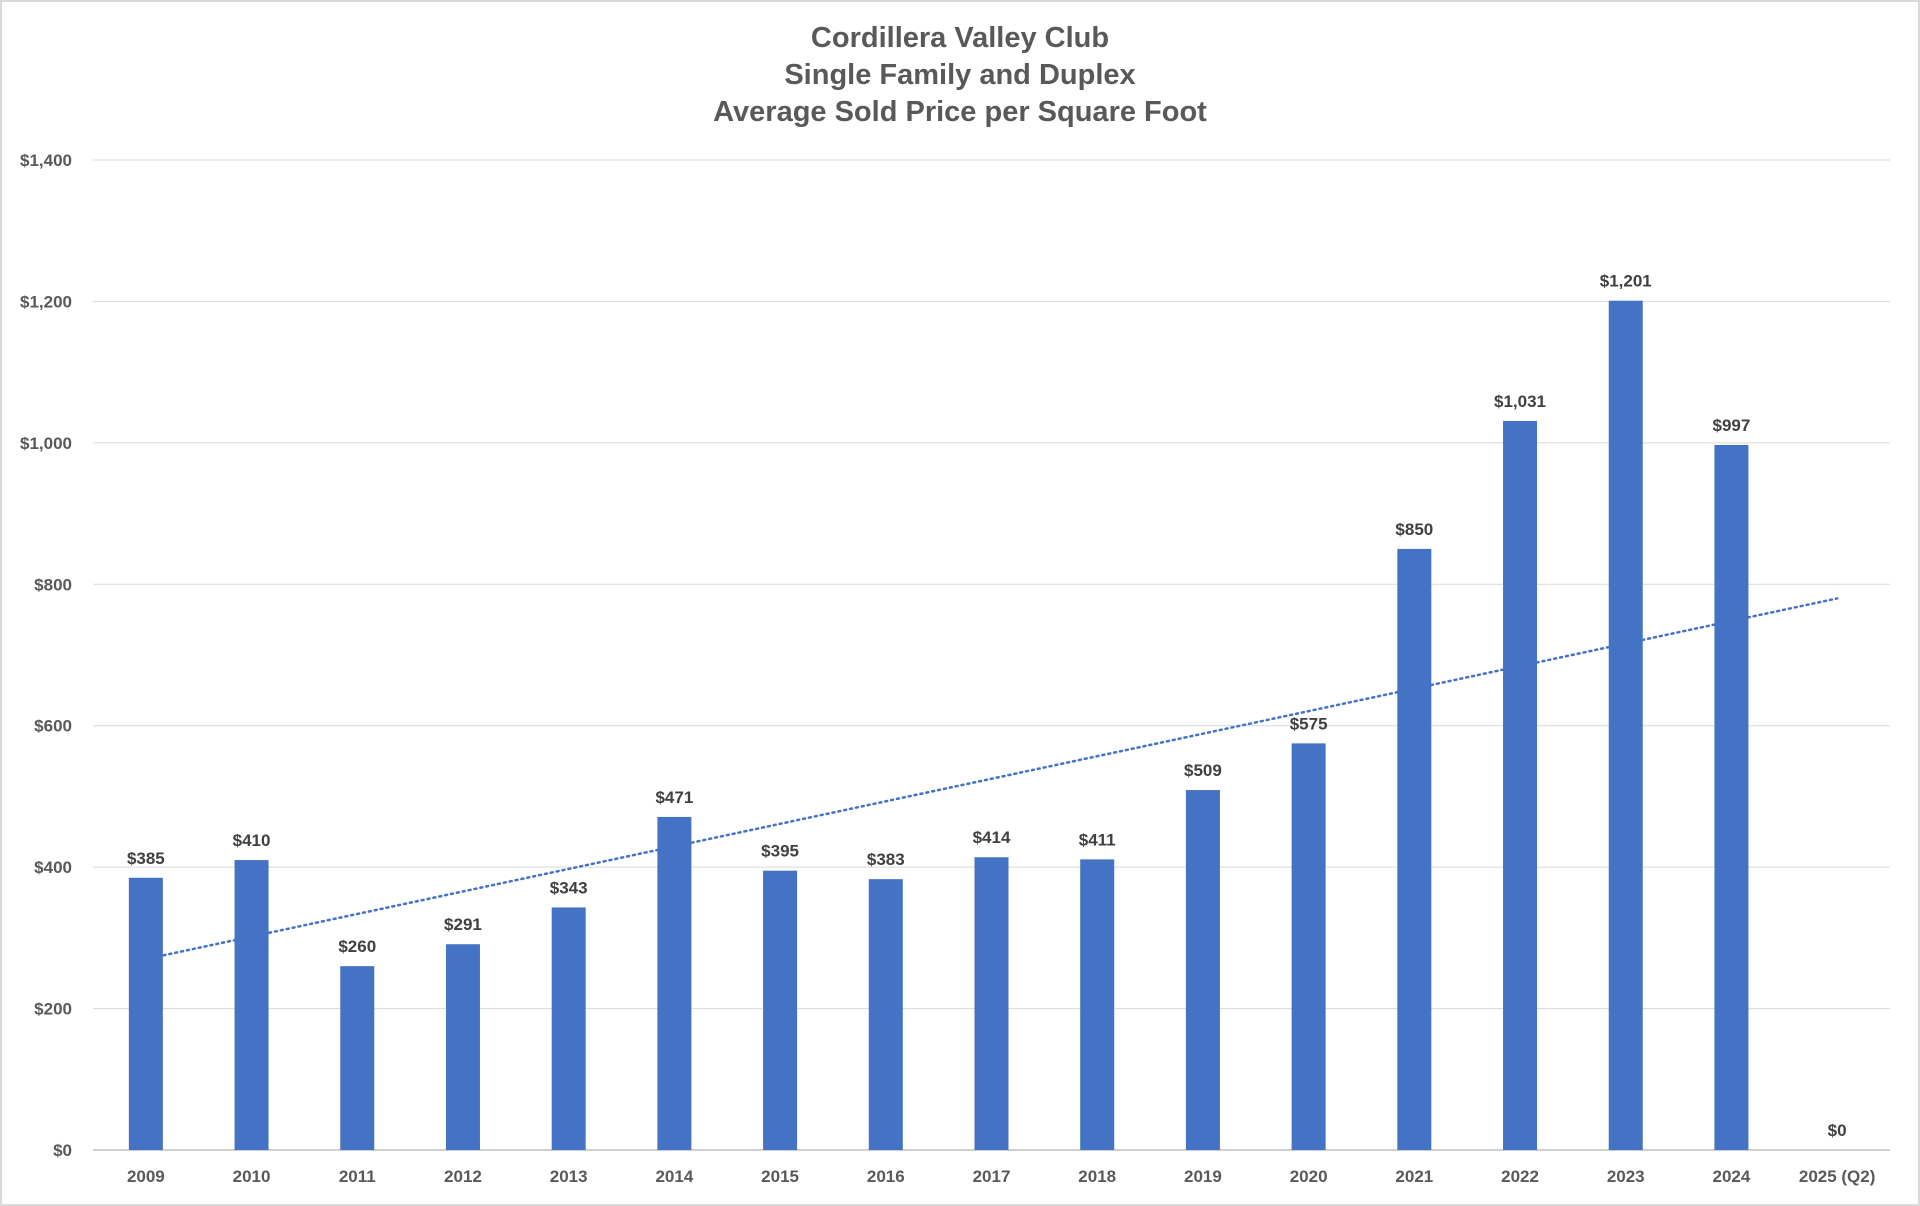  I want to click on data-label: $343, so click(569, 887).